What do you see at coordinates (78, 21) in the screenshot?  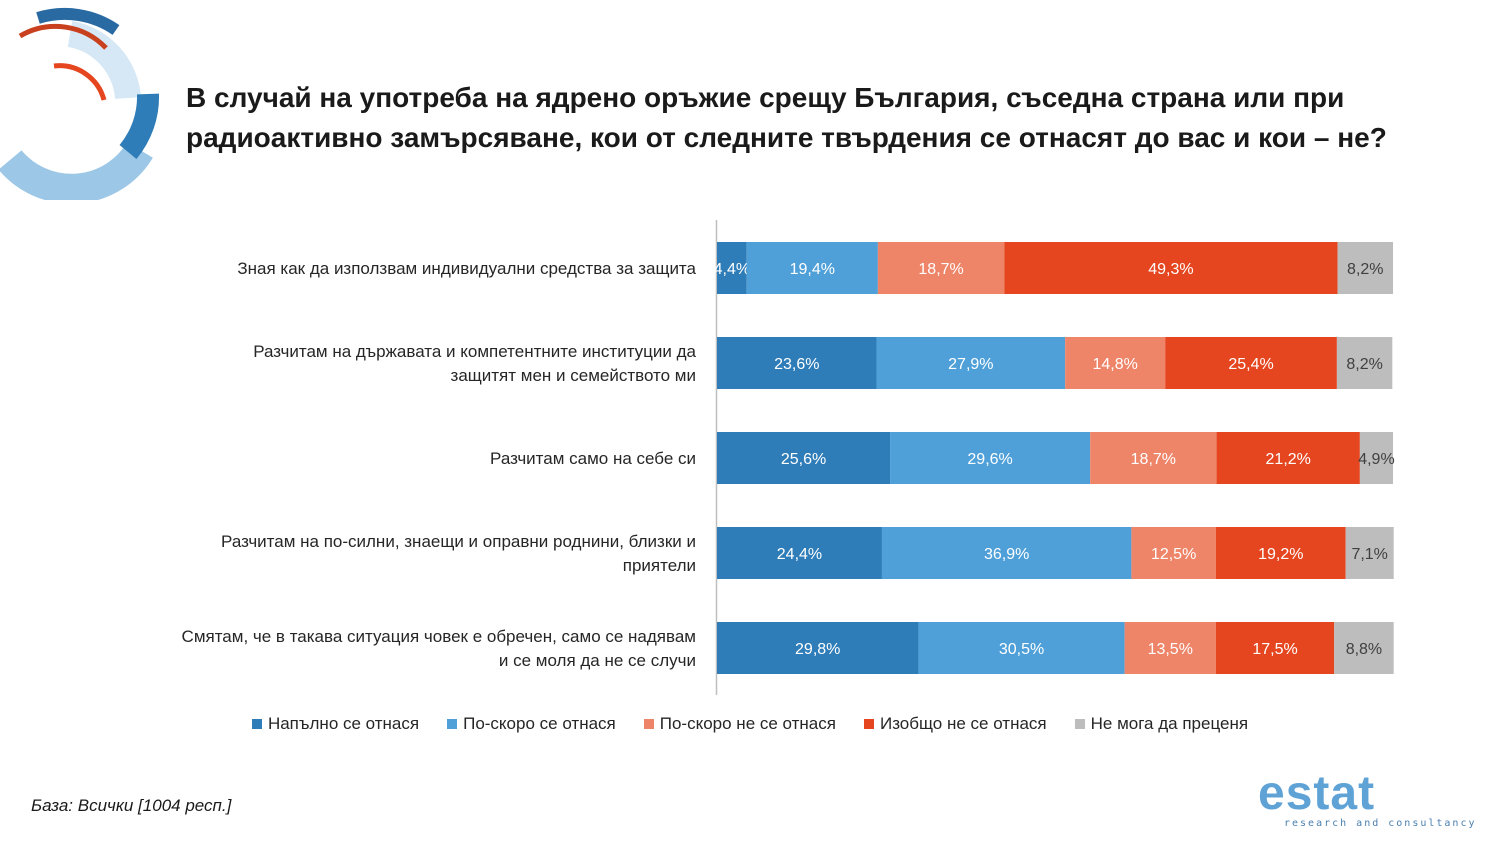 I see `arc-dark-blue-top` at bounding box center [78, 21].